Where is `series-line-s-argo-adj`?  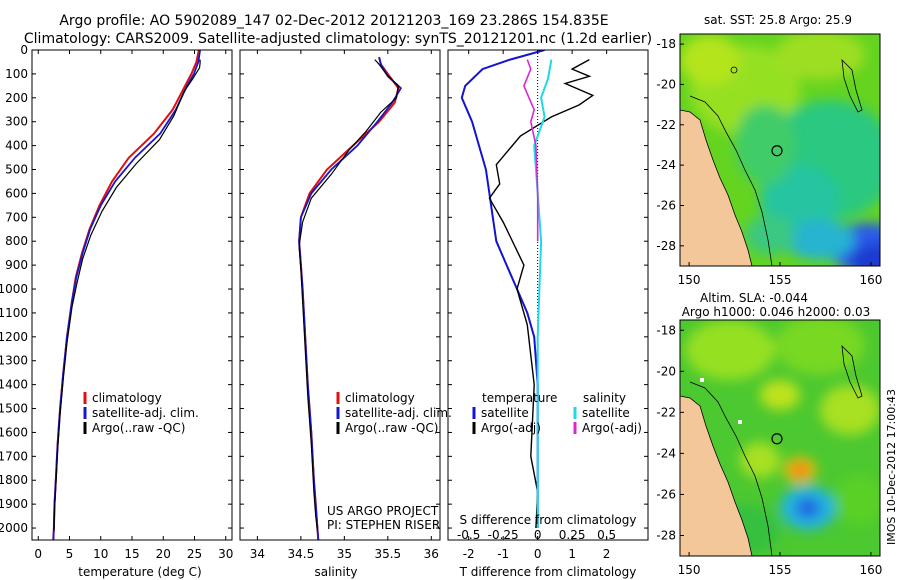 series-line-s-argo-adj is located at coordinates (531, 150).